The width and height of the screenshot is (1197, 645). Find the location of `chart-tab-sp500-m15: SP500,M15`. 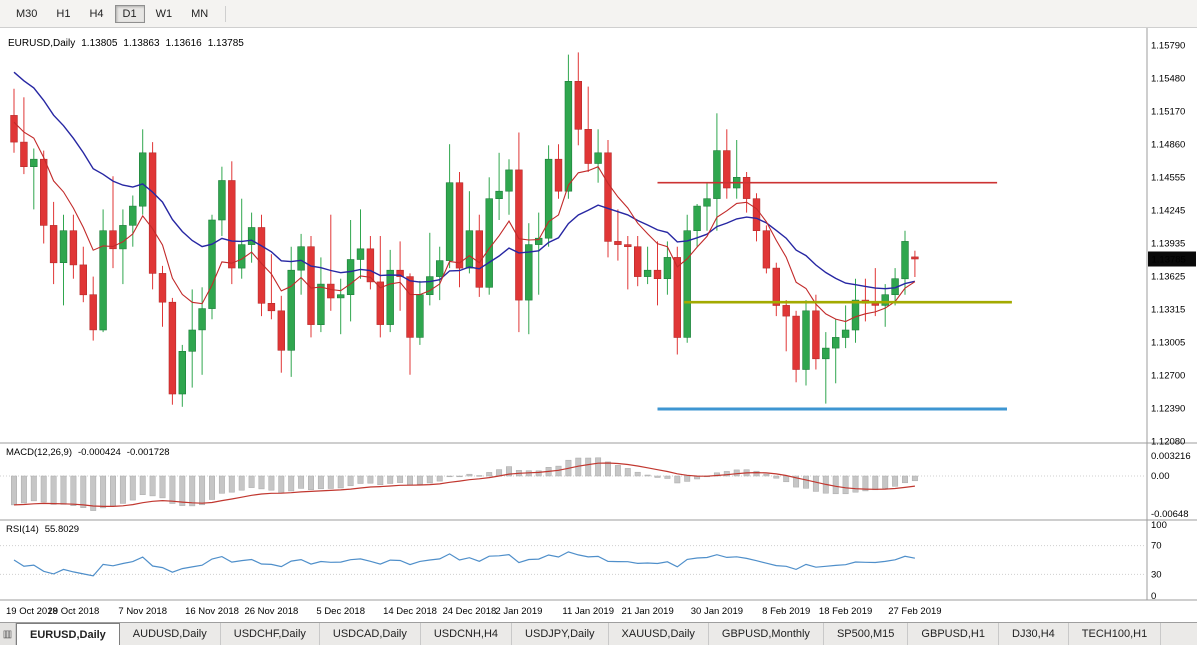

chart-tab-sp500-m15: SP500,M15 is located at coordinates (866, 634).